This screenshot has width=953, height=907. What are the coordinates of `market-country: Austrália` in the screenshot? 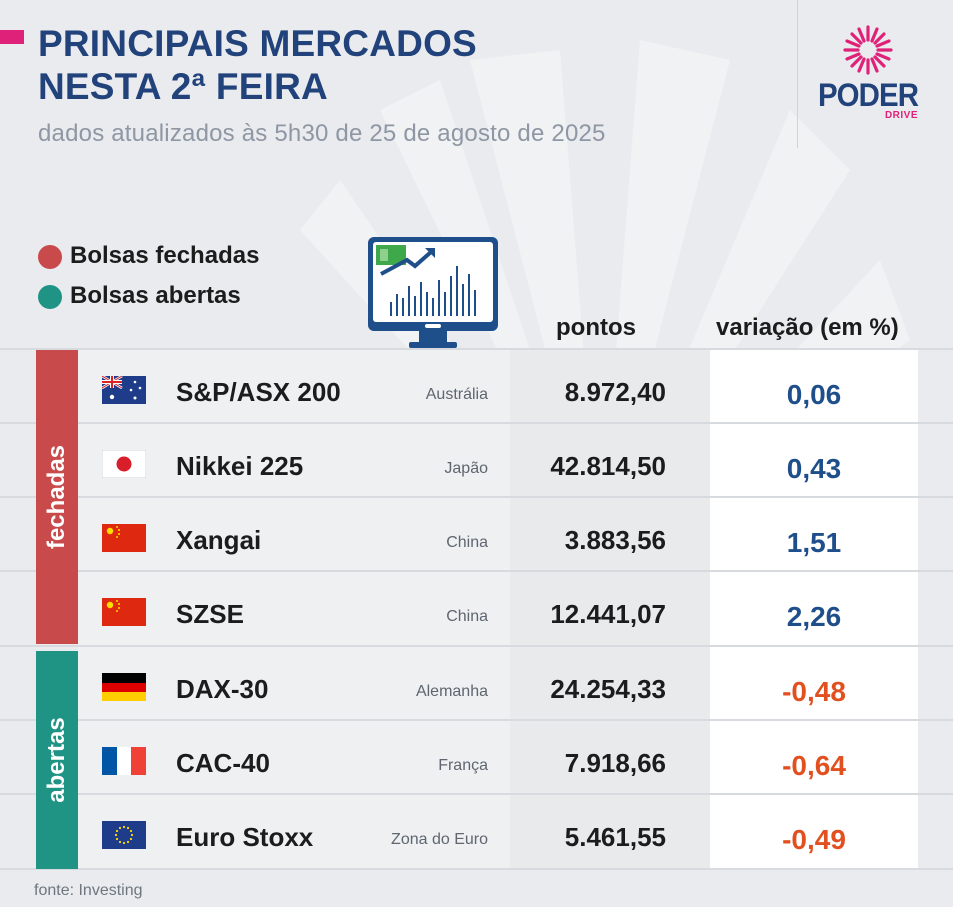 It's located at (456, 394).